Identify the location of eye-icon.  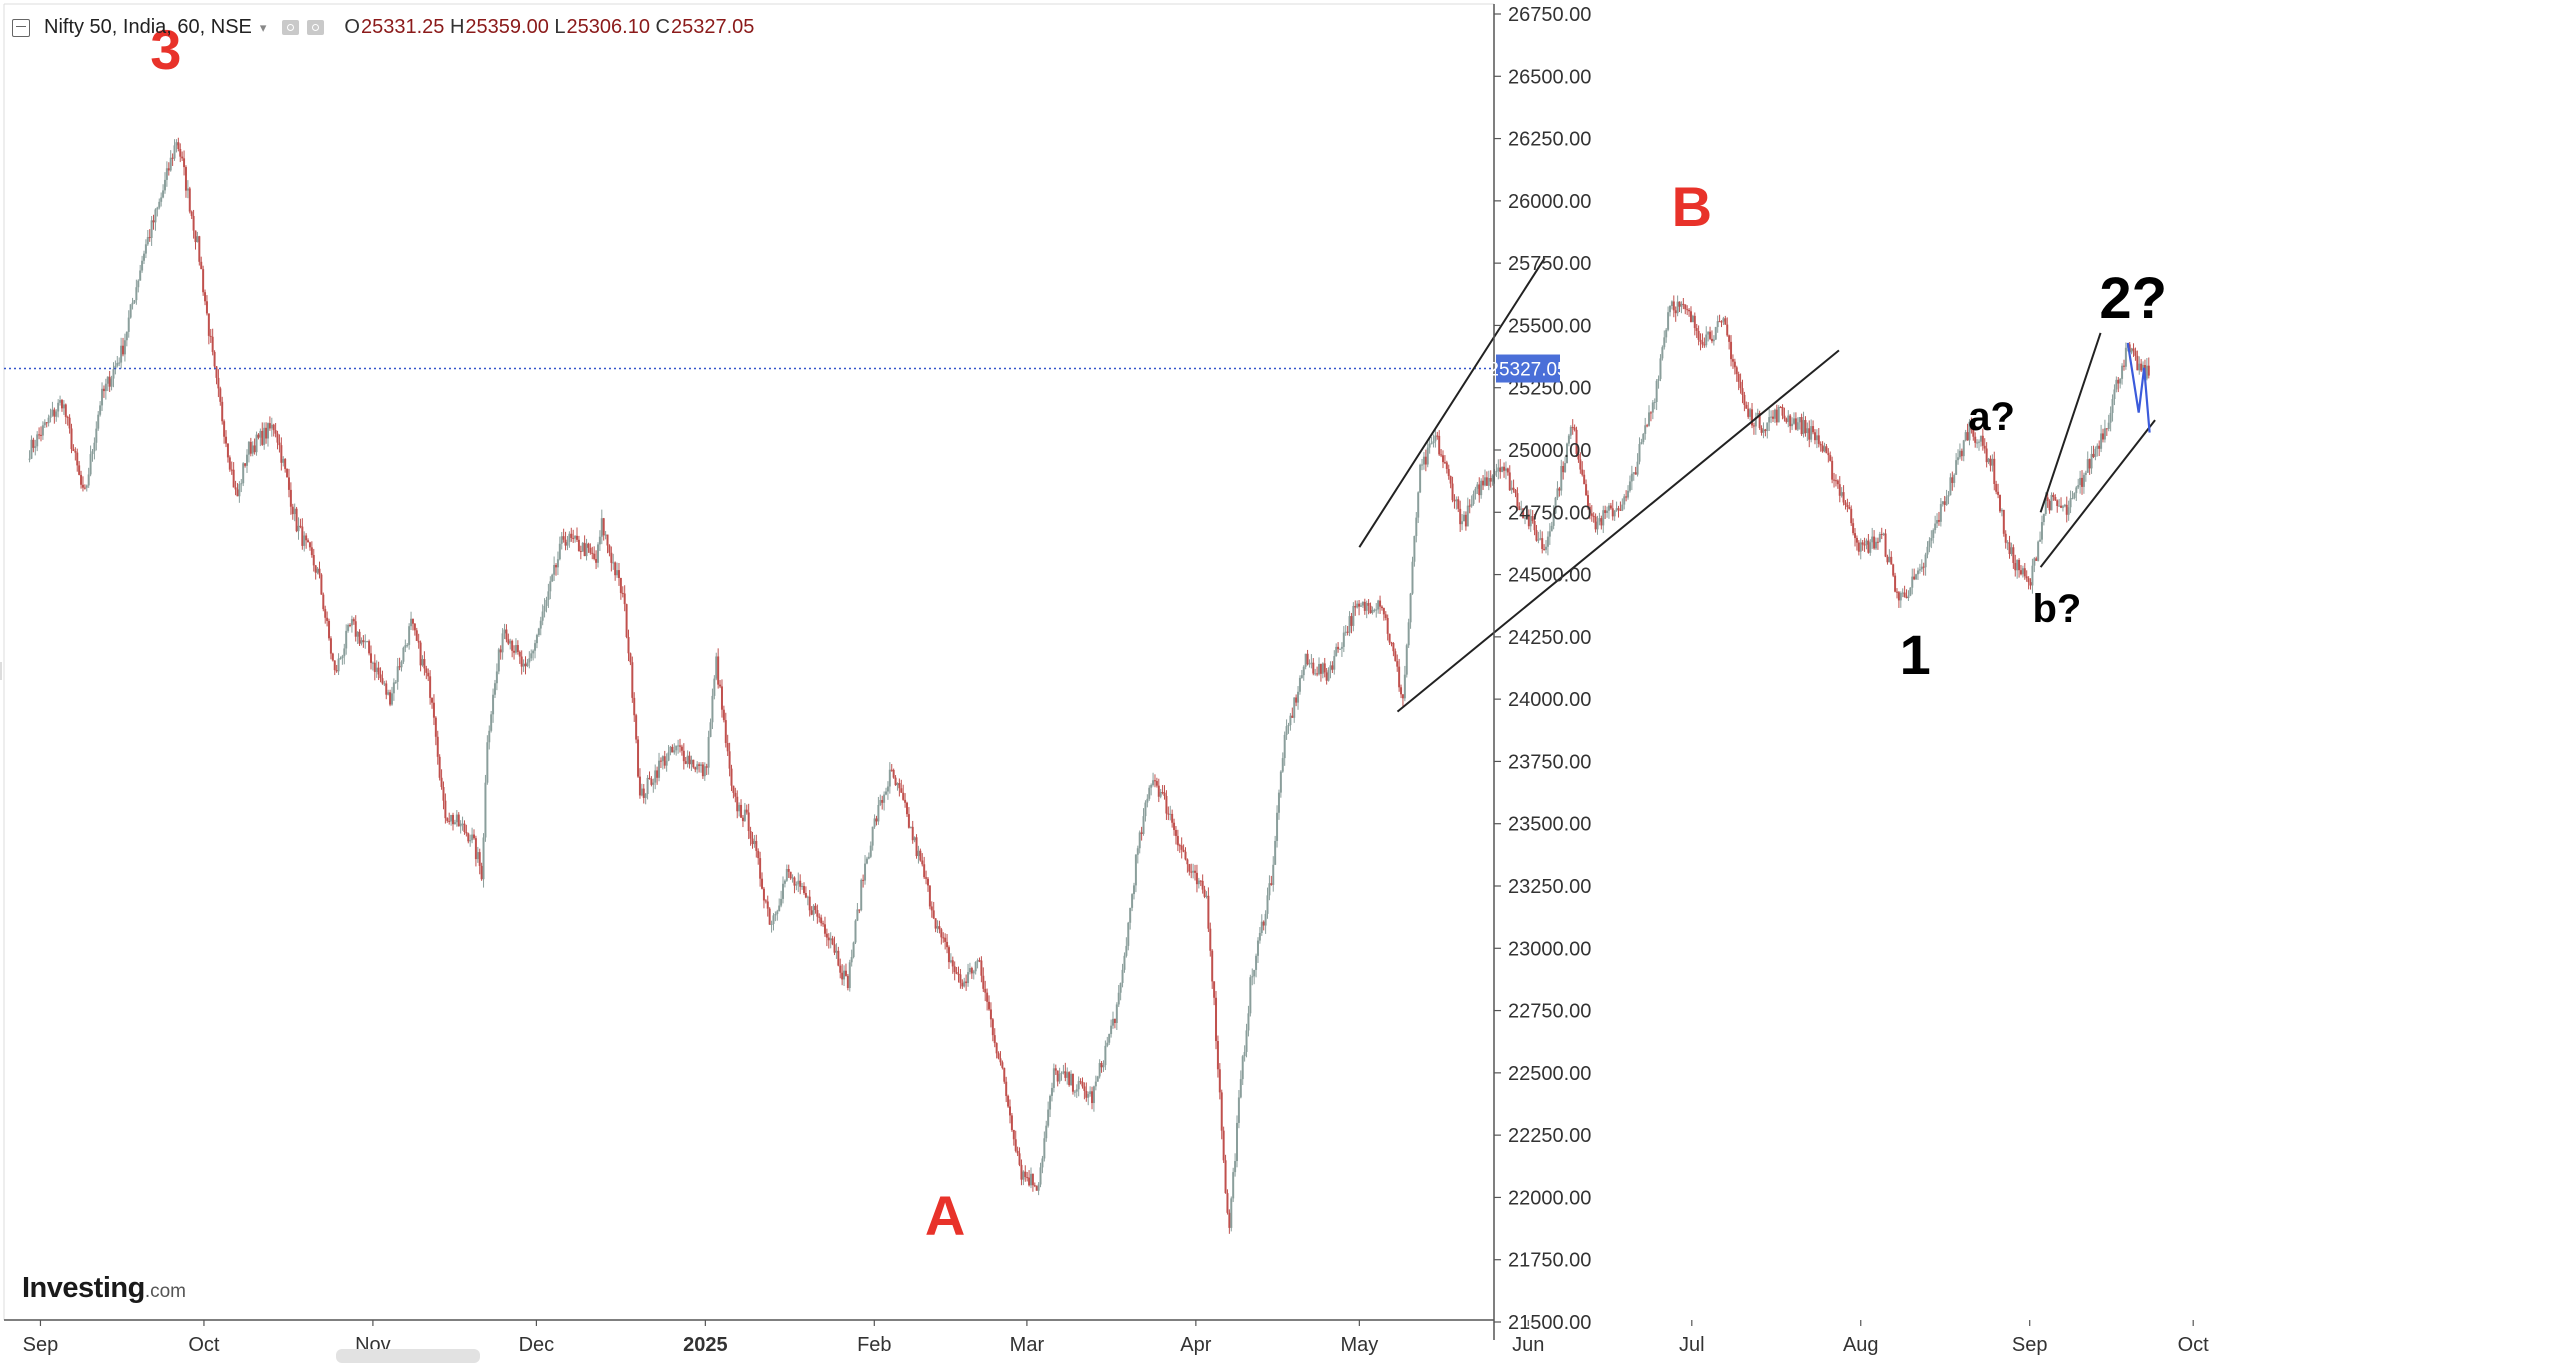
(291, 27).